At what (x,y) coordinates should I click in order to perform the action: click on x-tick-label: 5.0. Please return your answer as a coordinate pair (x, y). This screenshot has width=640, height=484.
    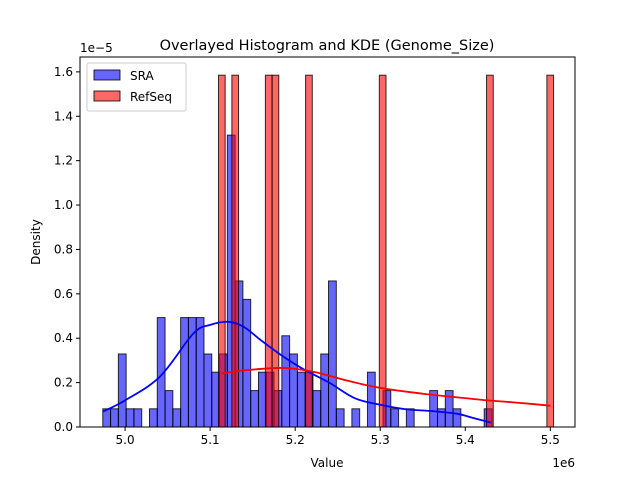
    Looking at the image, I should click on (125, 440).